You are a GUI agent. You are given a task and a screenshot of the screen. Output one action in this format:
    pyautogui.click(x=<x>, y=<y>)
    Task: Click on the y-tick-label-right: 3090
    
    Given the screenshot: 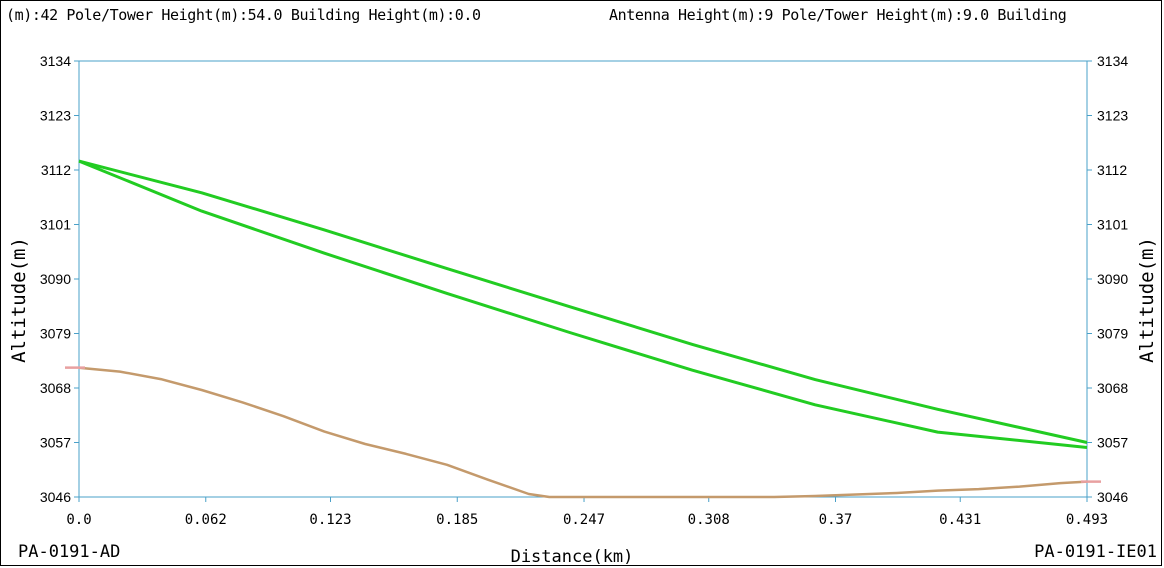 What is the action you would take?
    pyautogui.click(x=1112, y=279)
    